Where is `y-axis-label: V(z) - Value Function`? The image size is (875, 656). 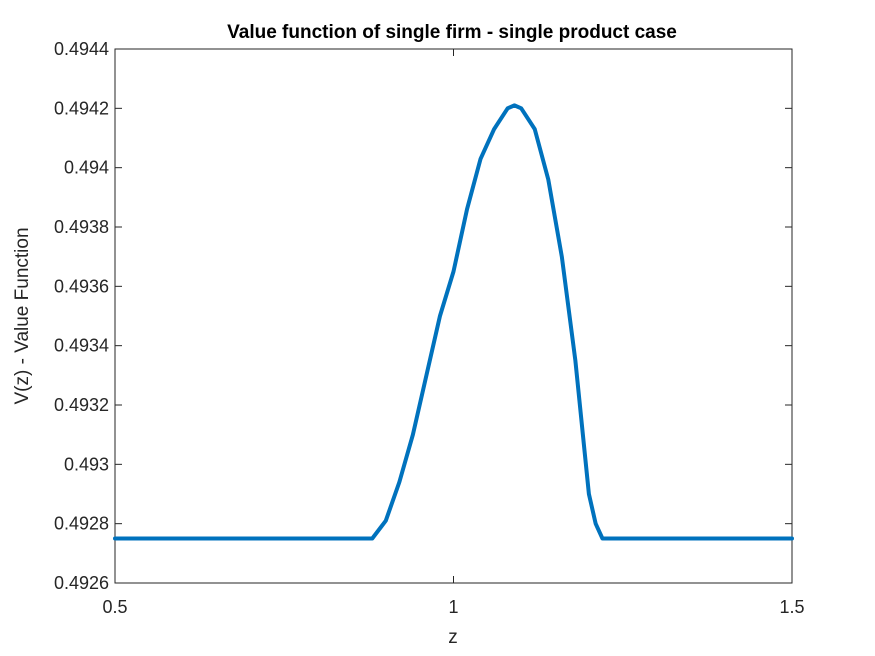 y-axis-label: V(z) - Value Function is located at coordinates (22, 315).